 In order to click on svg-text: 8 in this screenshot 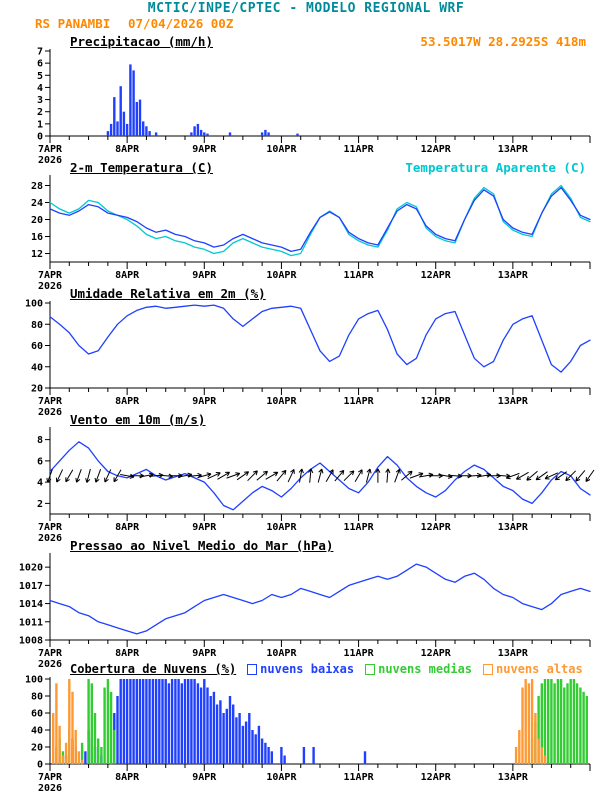, I will do `click(40, 440)`.